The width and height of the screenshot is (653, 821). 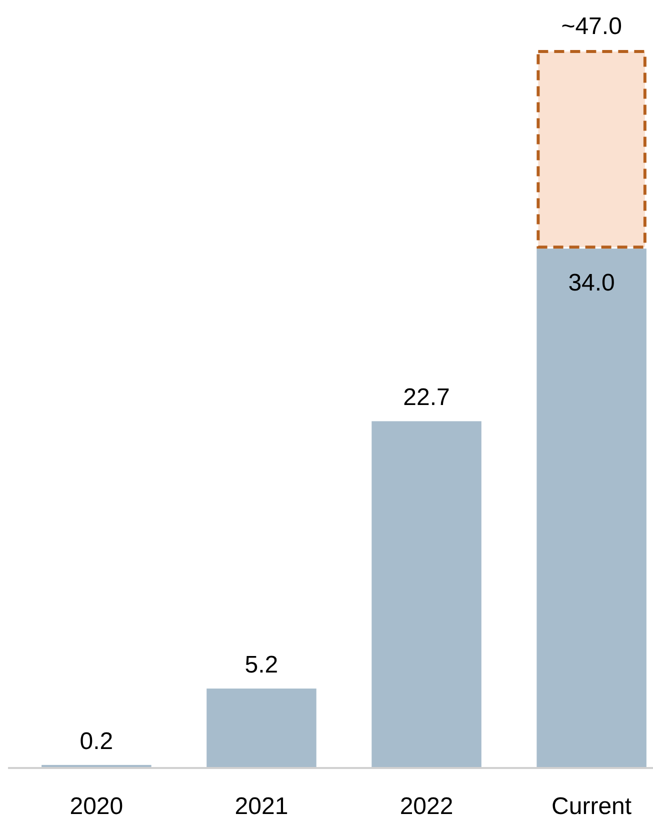 I want to click on data-label: 0.2, so click(x=97, y=741).